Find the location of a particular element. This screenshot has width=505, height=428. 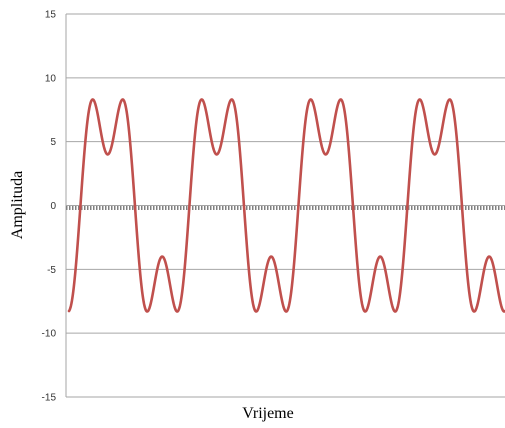

y-tick-label: -15 is located at coordinates (49, 398).